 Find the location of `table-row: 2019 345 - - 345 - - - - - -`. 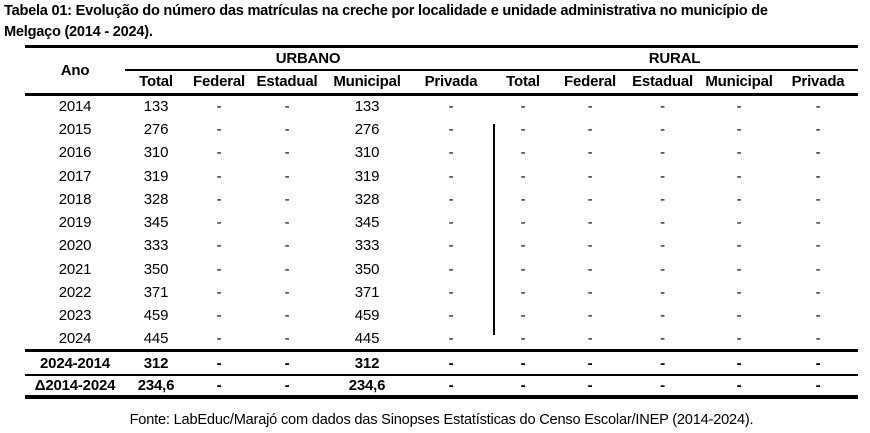

table-row: 2019 345 - - 345 - - - - - - is located at coordinates (441, 222).